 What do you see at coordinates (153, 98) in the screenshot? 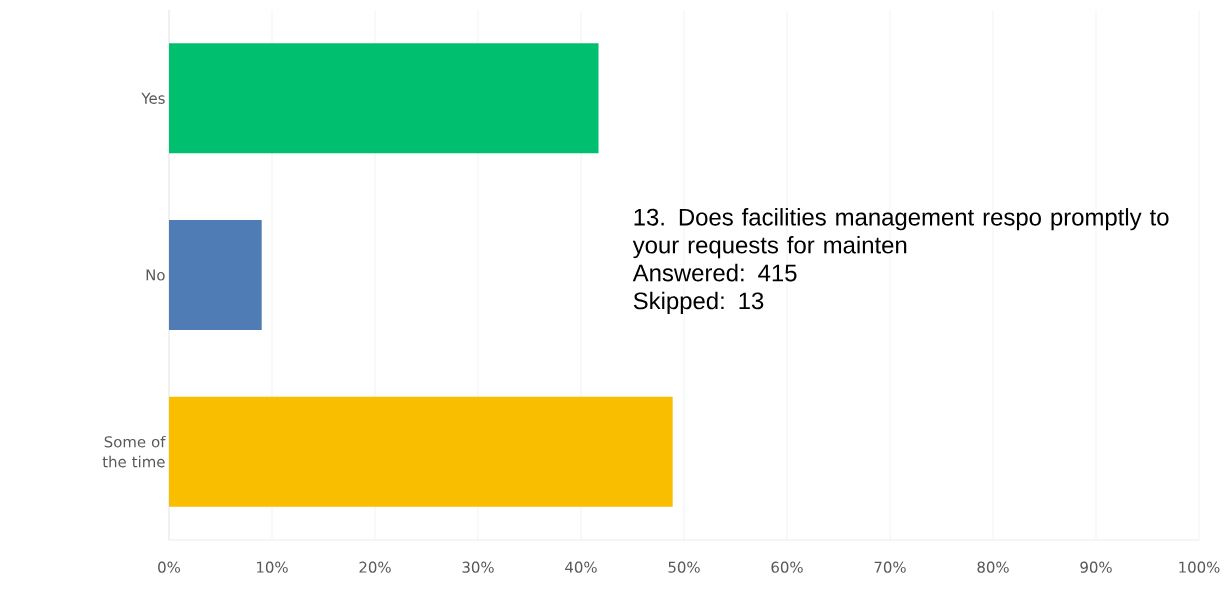
I see `y-tick-label: Yes` at bounding box center [153, 98].